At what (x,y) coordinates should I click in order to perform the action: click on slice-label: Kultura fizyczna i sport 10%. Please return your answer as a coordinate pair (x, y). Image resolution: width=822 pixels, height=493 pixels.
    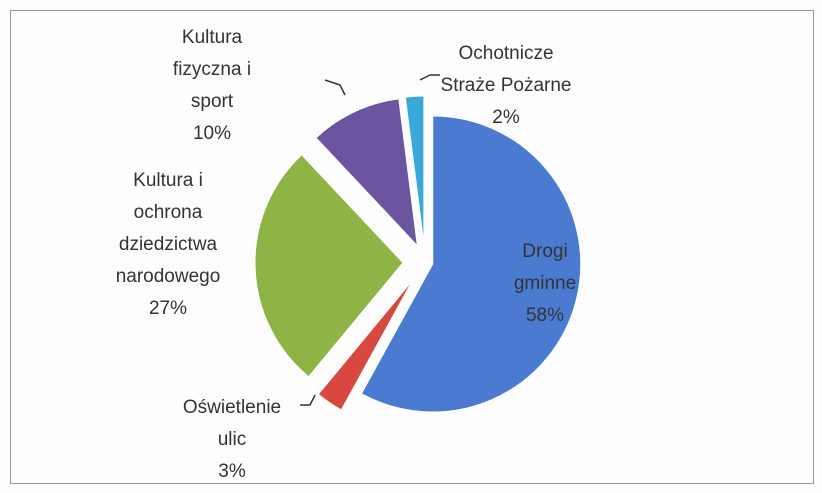
    Looking at the image, I should click on (212, 86).